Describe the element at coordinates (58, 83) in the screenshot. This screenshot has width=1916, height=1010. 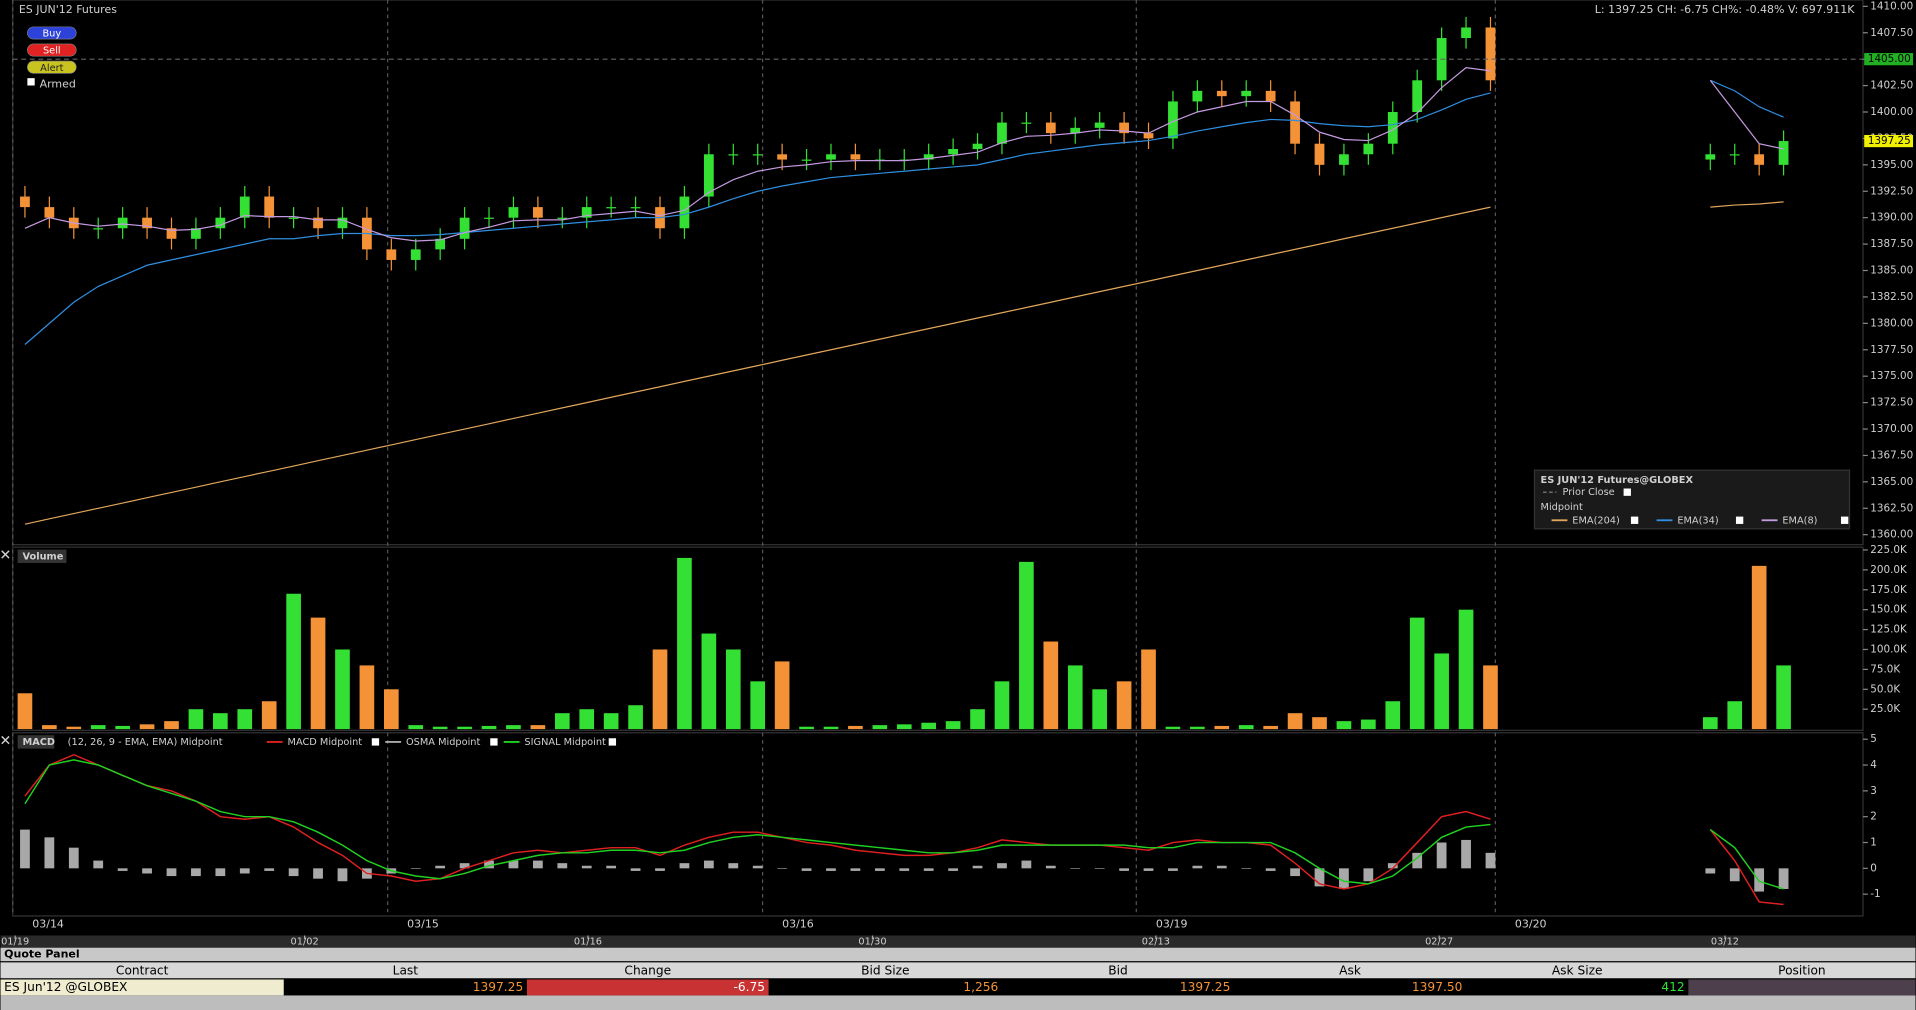
I see `armed-label: Armed` at that location.